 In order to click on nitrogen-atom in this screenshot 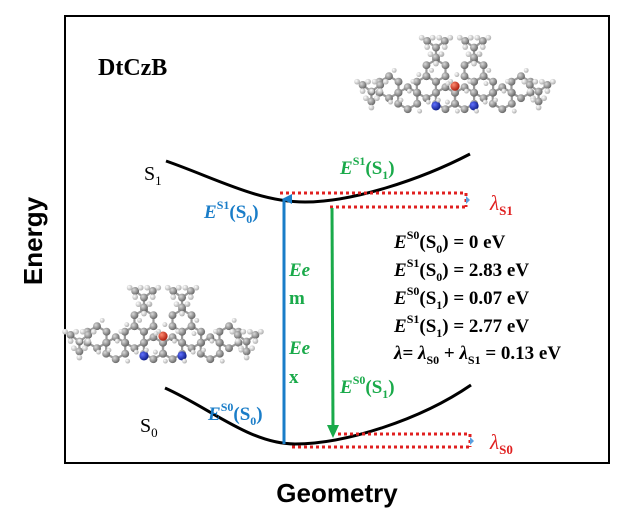, I will do `click(436, 106)`.